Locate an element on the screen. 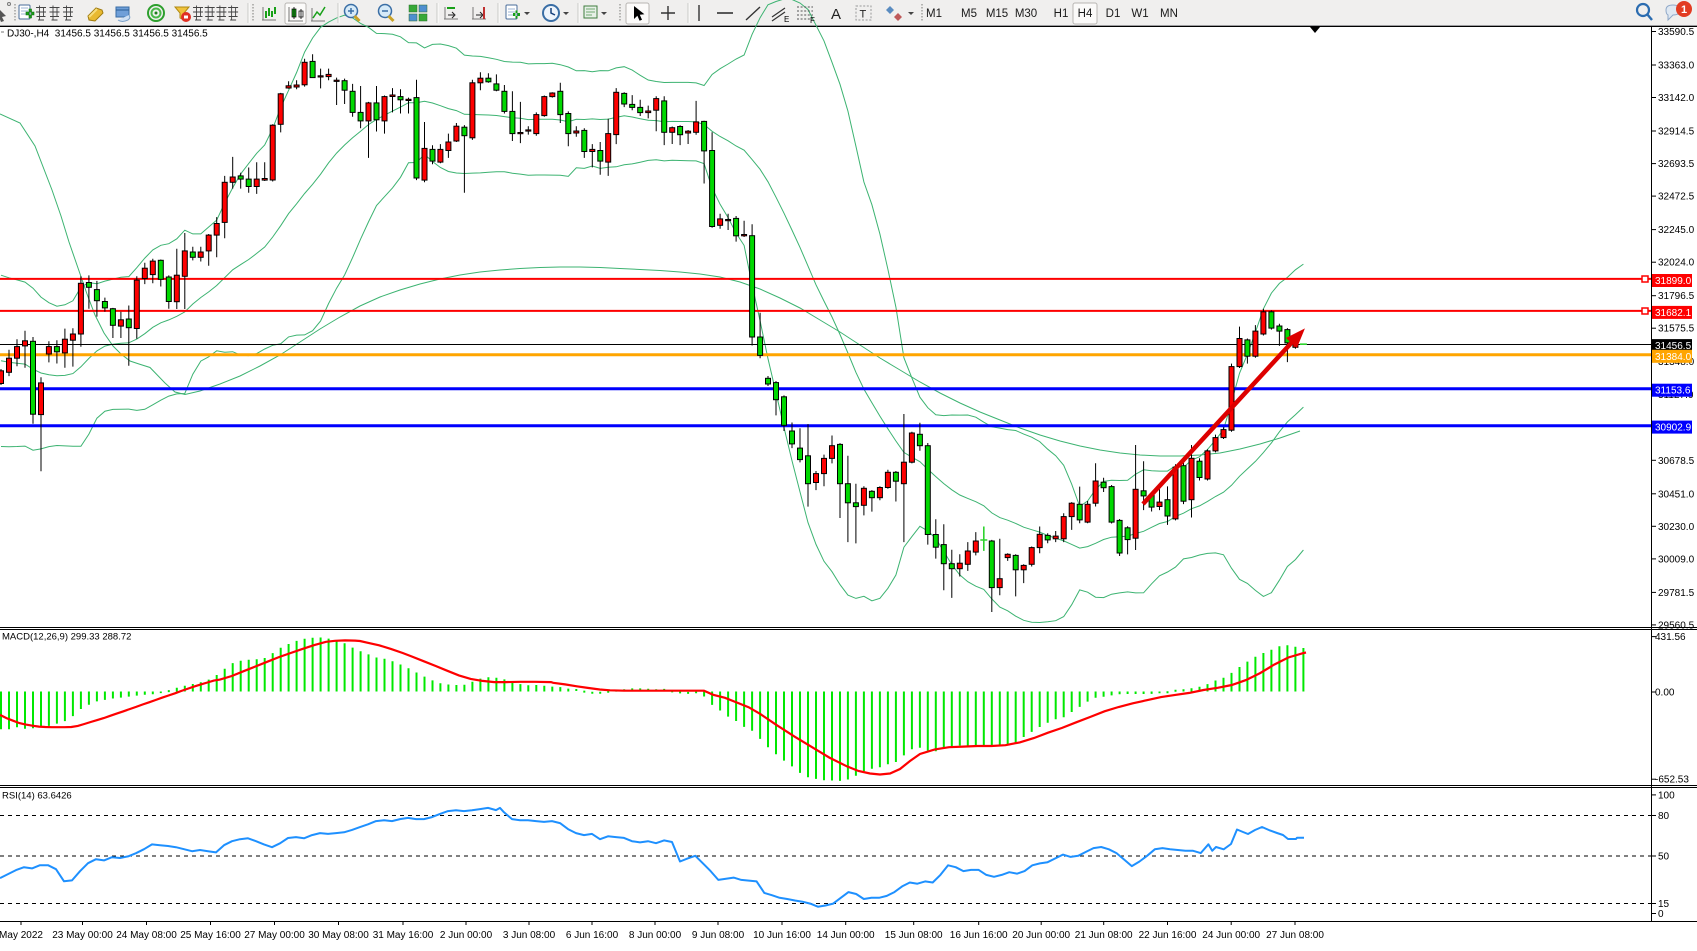  svg-text: 8 Jun 00:00 is located at coordinates (655, 935).